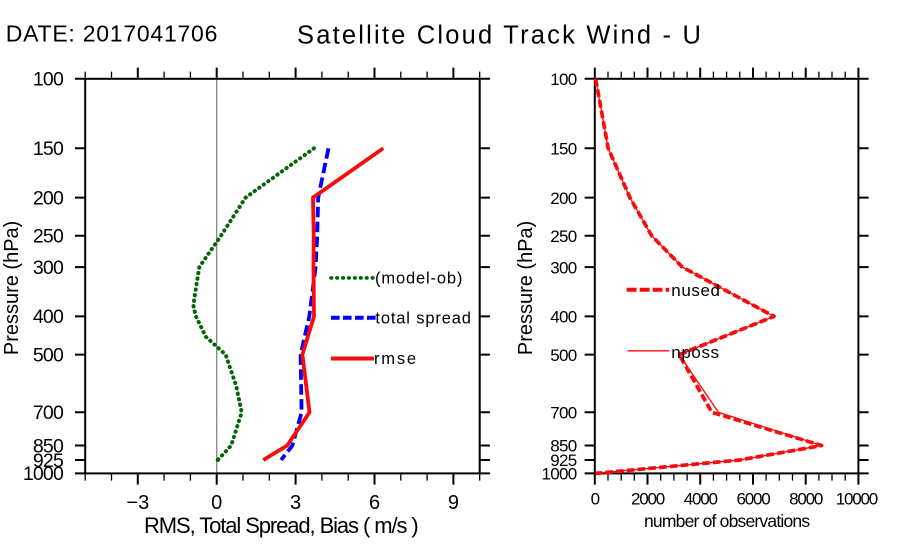 The image size is (900, 560). What do you see at coordinates (112, 34) in the screenshot?
I see `svg-text: DATE: 2017041706` at bounding box center [112, 34].